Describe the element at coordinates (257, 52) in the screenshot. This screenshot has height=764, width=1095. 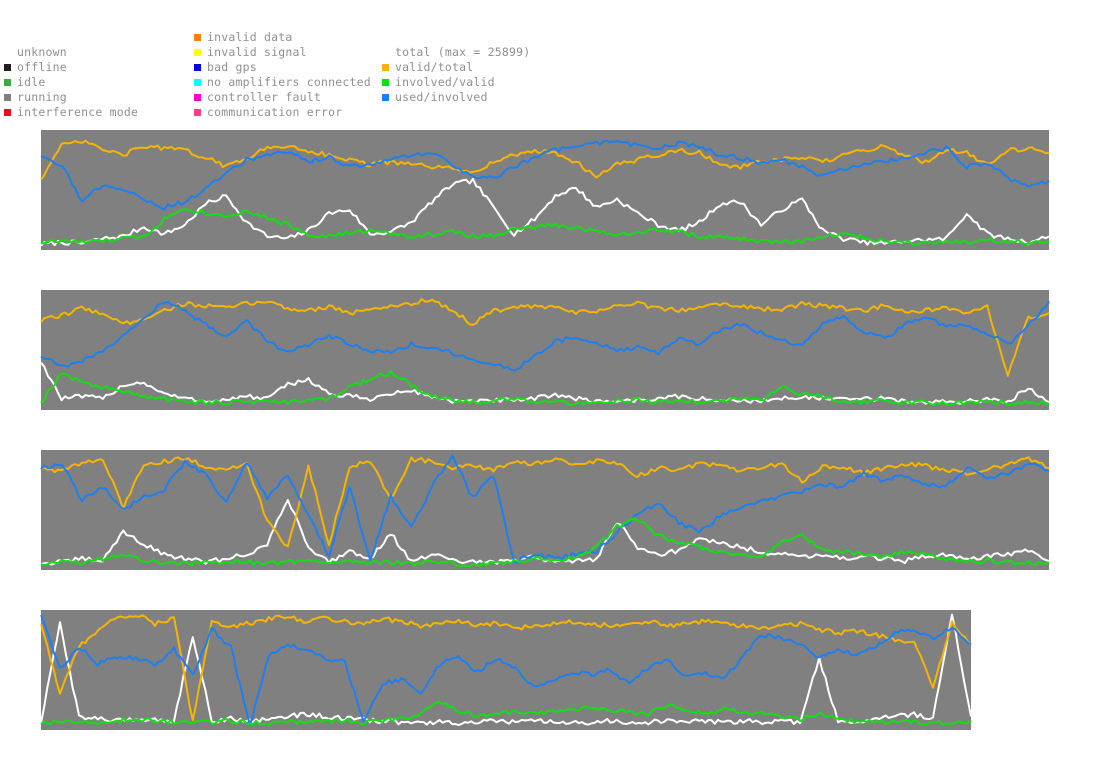
I see `legend-label: invalid signal` at that location.